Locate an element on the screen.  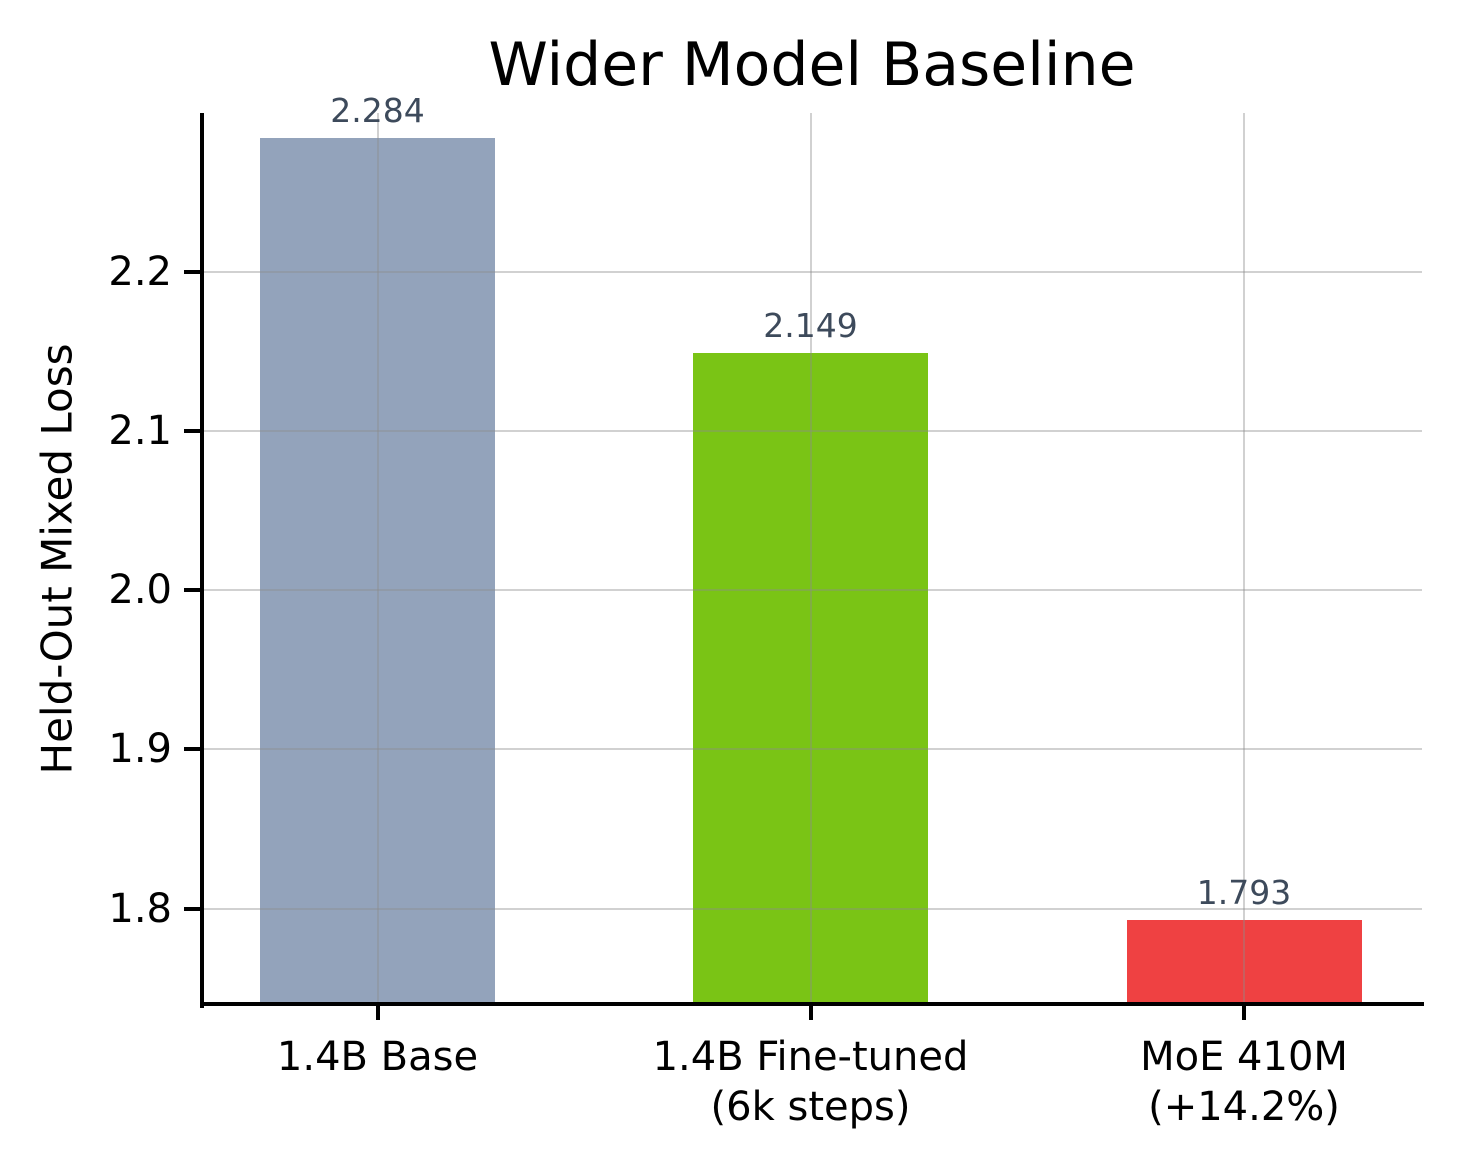
x-tick-label: 1.4B Base is located at coordinates (378, 1057).